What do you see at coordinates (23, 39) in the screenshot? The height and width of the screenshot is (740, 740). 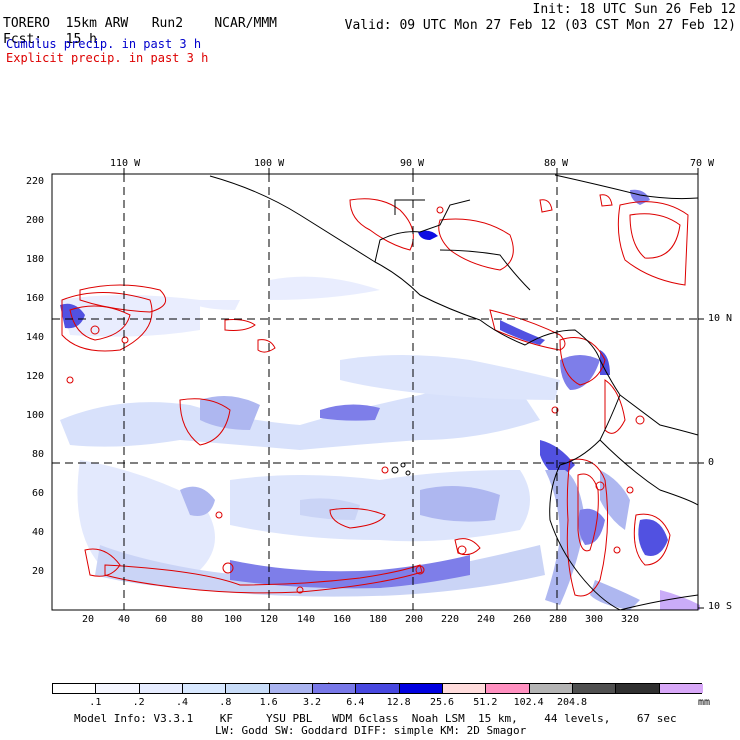 I see `fcst-label: Fcst:` at bounding box center [23, 39].